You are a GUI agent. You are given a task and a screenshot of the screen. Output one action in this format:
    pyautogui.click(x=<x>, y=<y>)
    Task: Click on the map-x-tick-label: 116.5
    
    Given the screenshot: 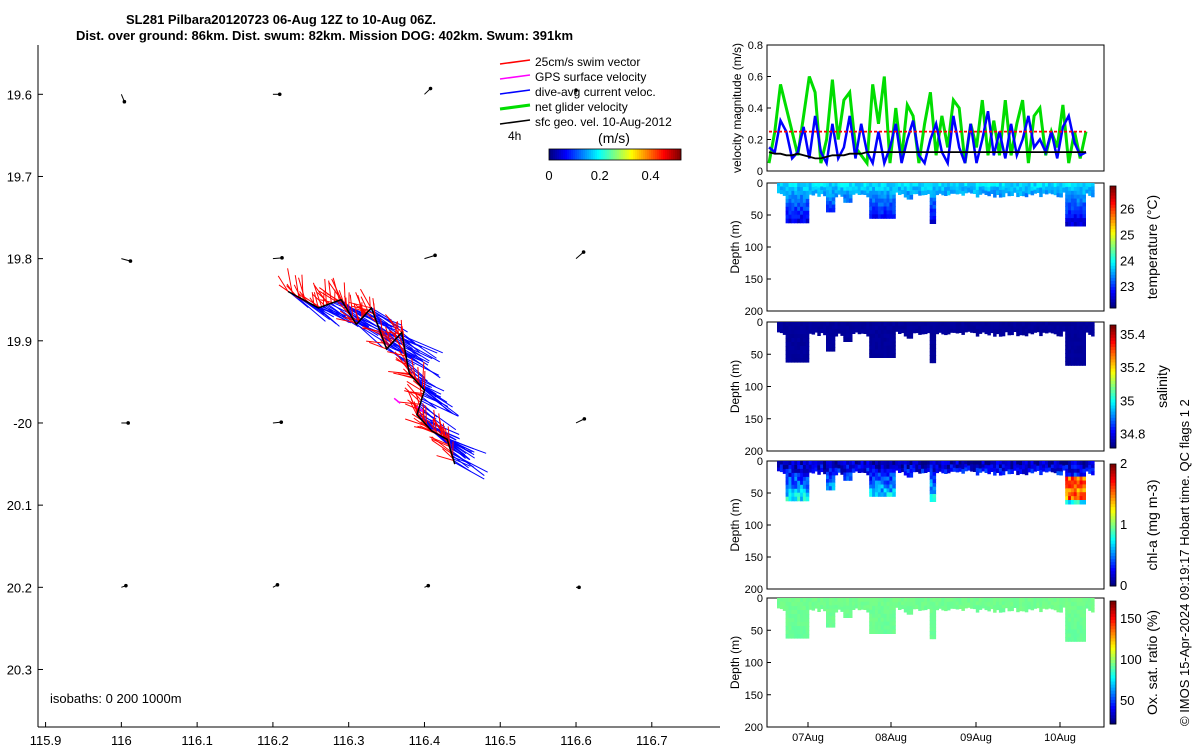 What is the action you would take?
    pyautogui.click(x=500, y=740)
    